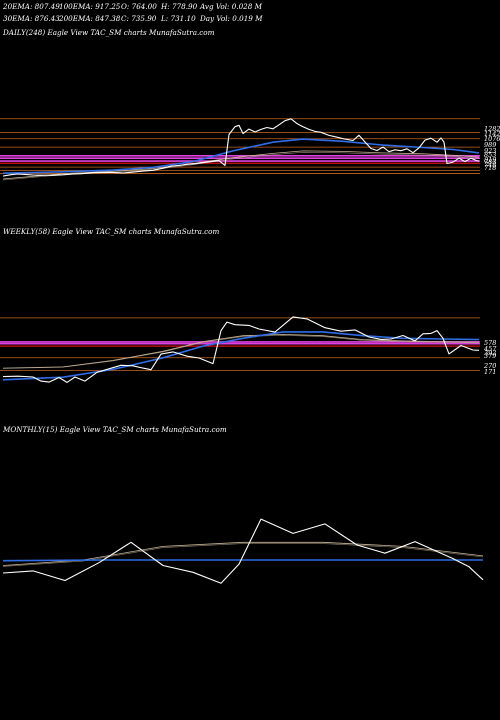 The height and width of the screenshot is (720, 500). I want to click on daily-tick-label: 1282, so click(492, 129).